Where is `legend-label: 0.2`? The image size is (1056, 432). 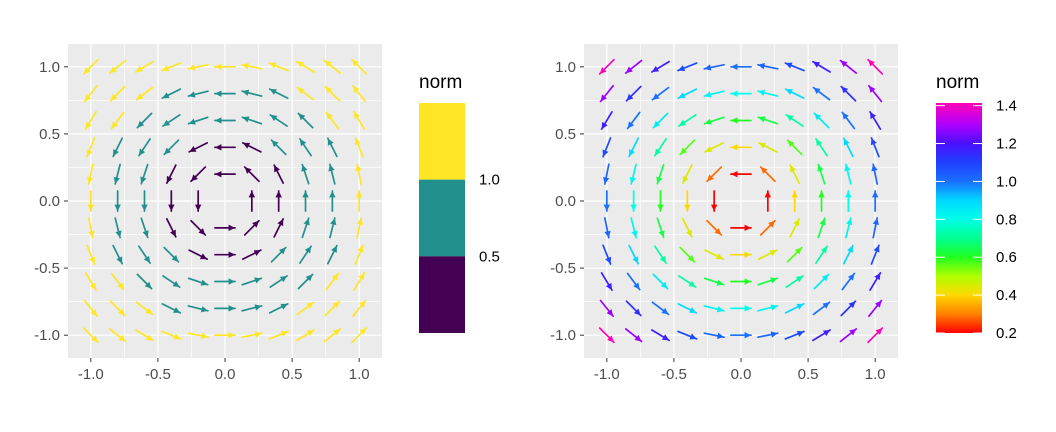
legend-label: 0.2 is located at coordinates (1006, 333).